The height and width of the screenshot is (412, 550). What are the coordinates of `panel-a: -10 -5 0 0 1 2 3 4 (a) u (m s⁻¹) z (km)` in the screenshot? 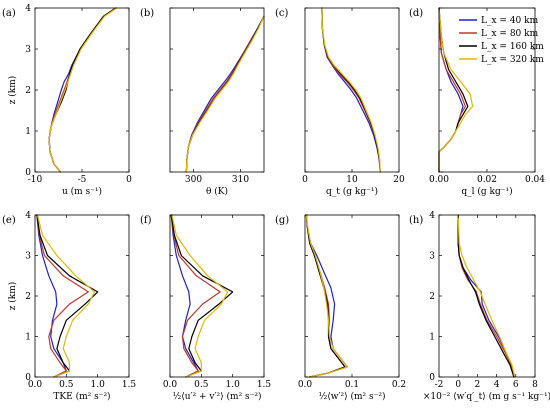 It's located at (67, 100).